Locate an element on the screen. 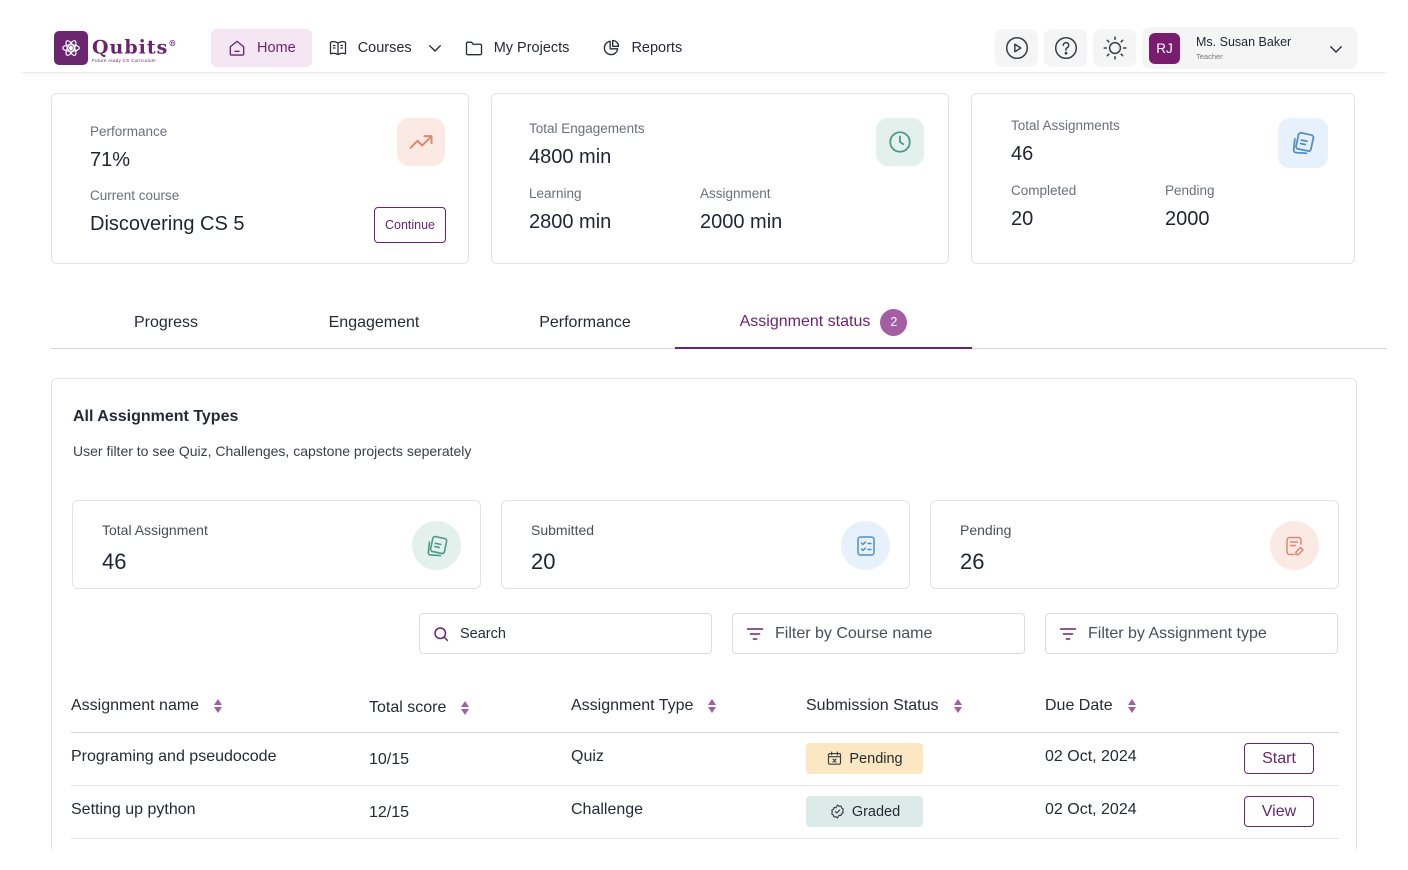 This screenshot has height=870, width=1408. book-icon is located at coordinates (337, 48).